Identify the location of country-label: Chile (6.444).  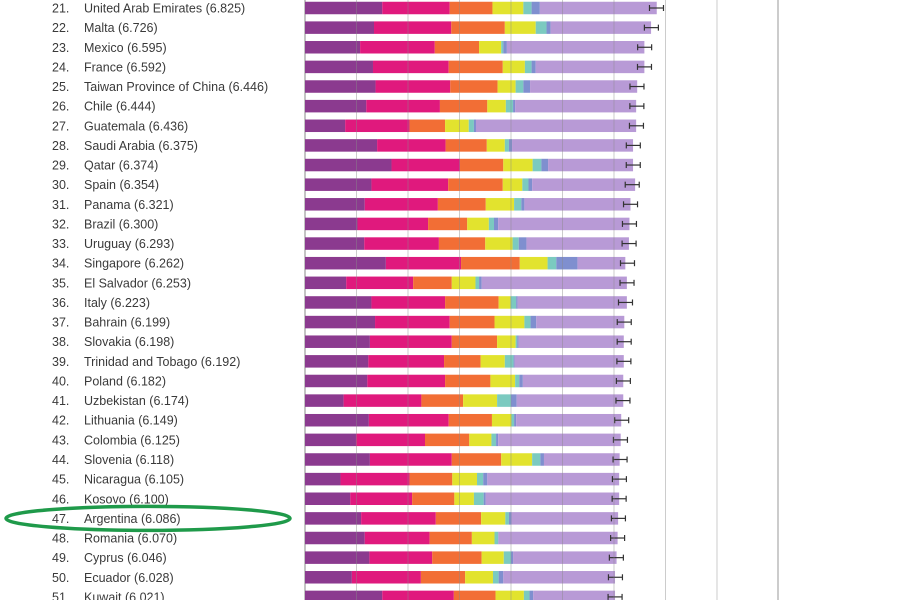
(120, 107).